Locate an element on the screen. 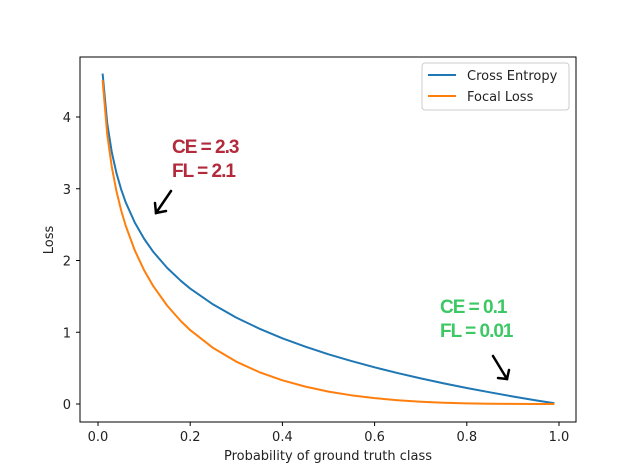  x-tick-label: 1.0 is located at coordinates (559, 437).